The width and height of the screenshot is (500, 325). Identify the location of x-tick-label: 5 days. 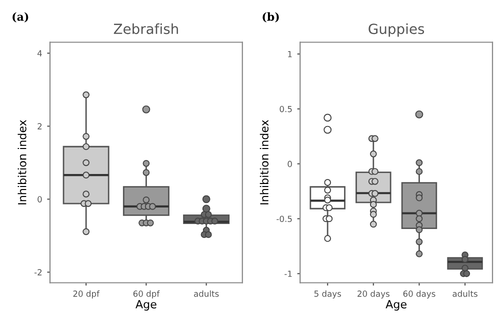
(327, 294).